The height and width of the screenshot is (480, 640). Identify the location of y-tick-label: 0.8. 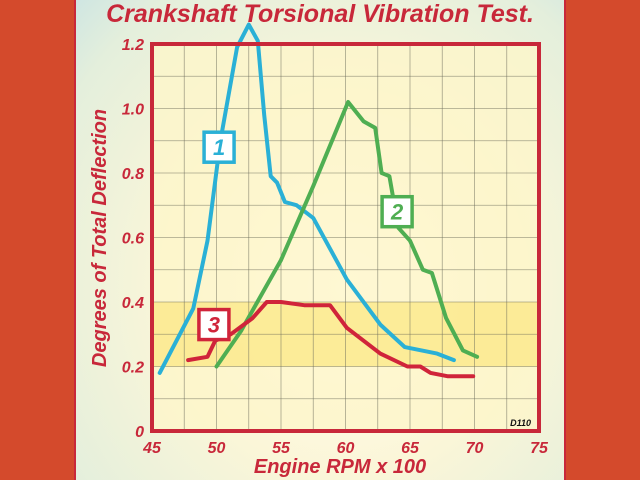
(133, 174).